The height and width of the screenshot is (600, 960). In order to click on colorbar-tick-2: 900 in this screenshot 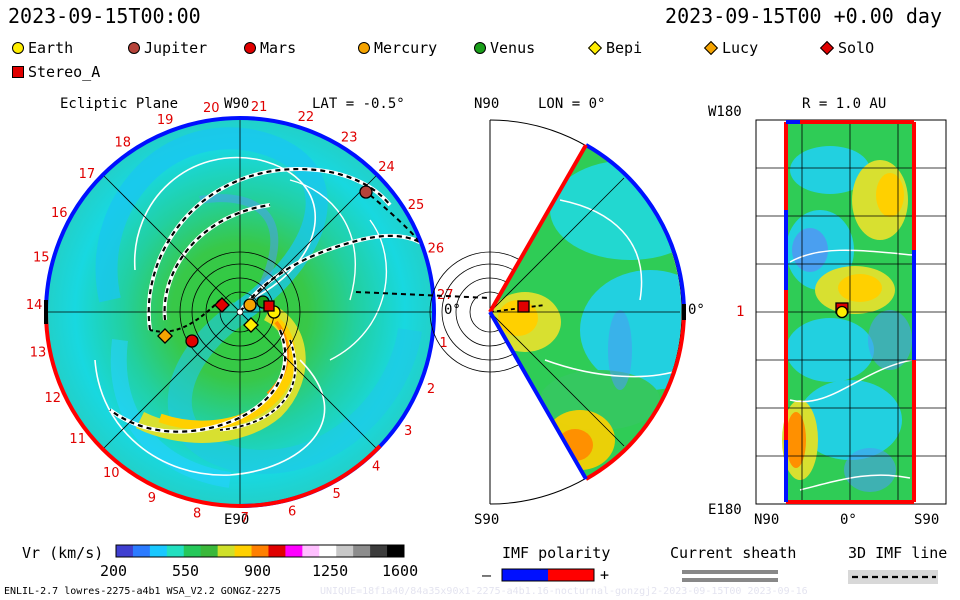, I will do `click(258, 571)`.